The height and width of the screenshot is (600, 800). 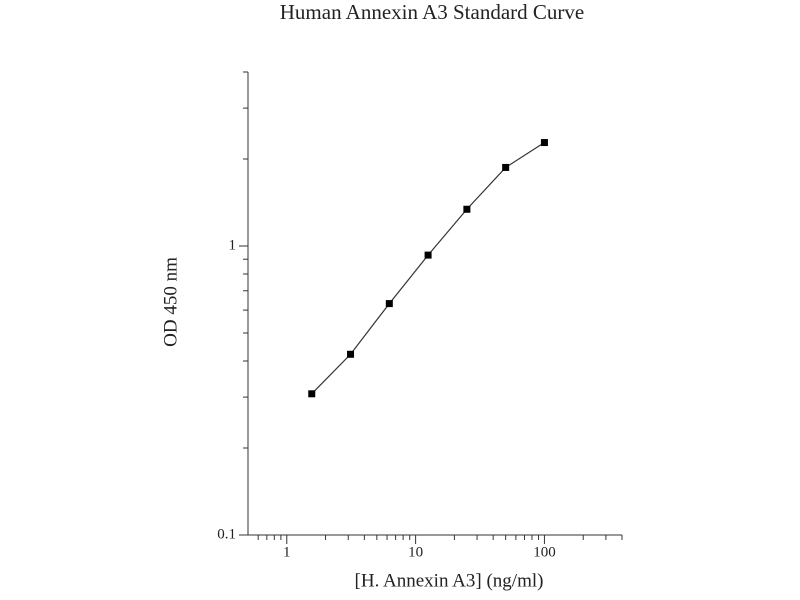 What do you see at coordinates (415, 552) in the screenshot?
I see `x-tick-label: 10` at bounding box center [415, 552].